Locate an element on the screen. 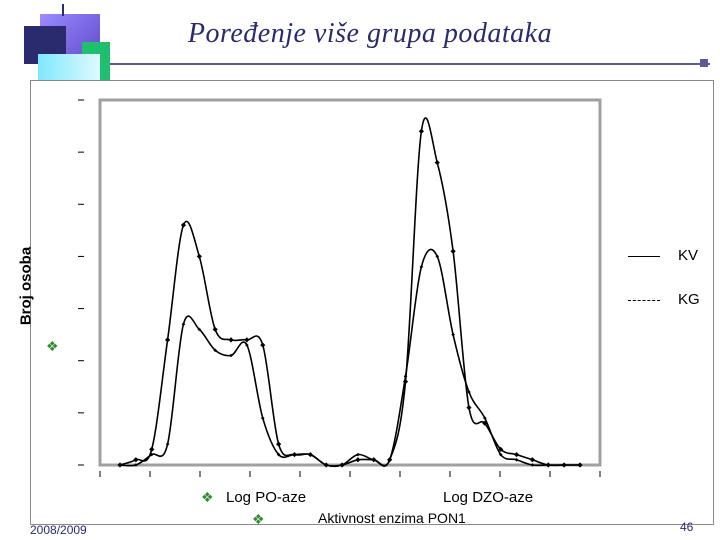  legend-item-kv: KV is located at coordinates (663, 255).